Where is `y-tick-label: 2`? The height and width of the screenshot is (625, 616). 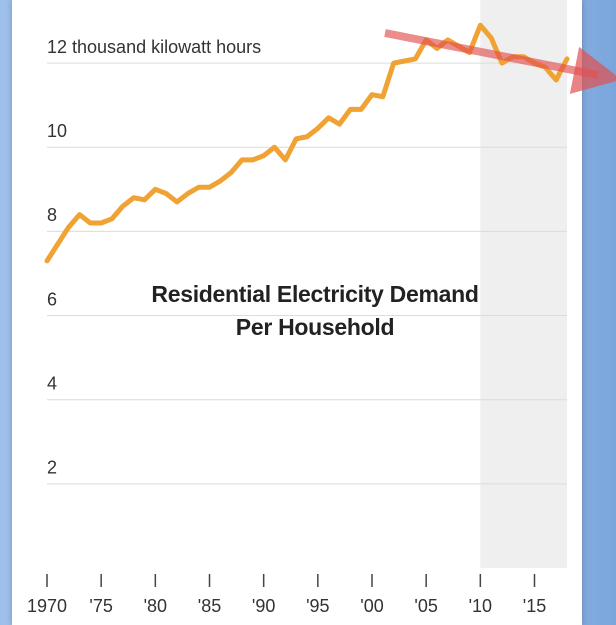
y-tick-label: 2 is located at coordinates (52, 468).